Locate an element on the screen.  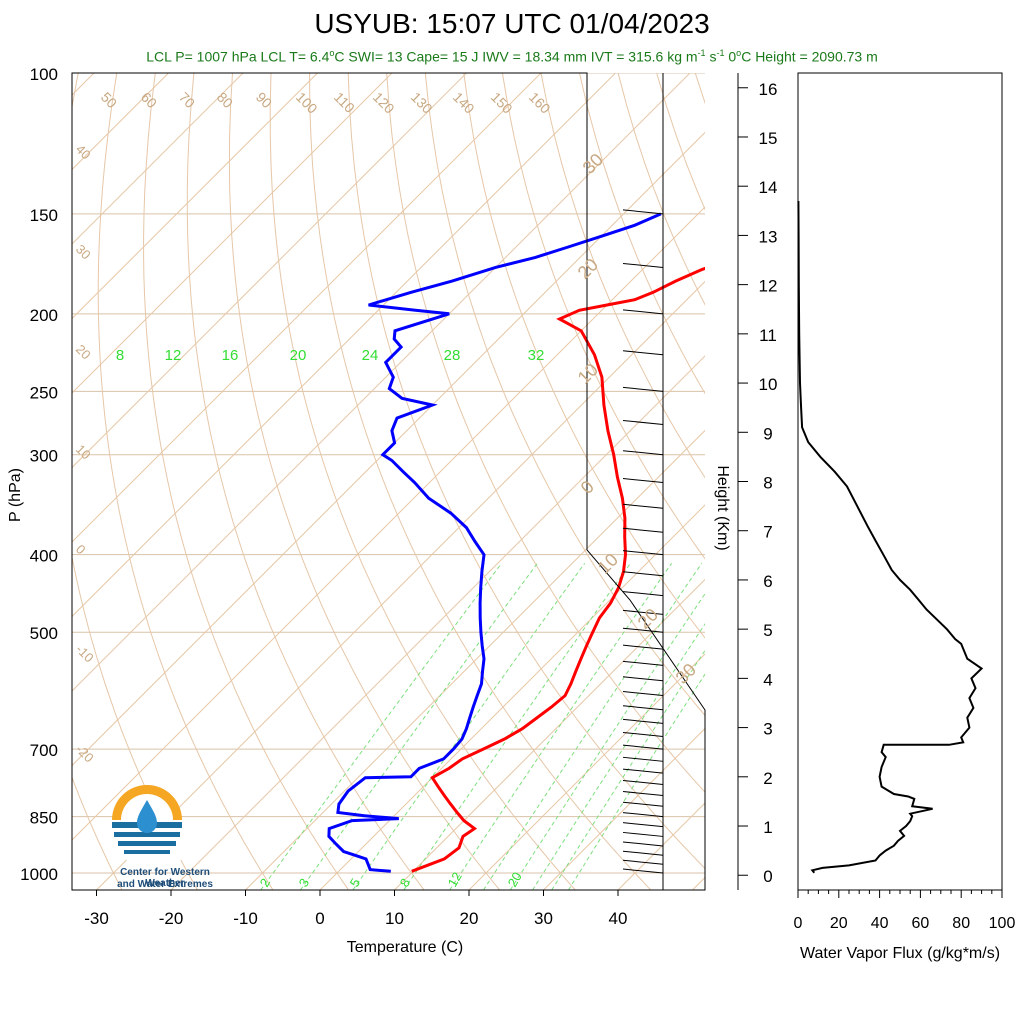
isotherm-label: 40 is located at coordinates (83, 152).